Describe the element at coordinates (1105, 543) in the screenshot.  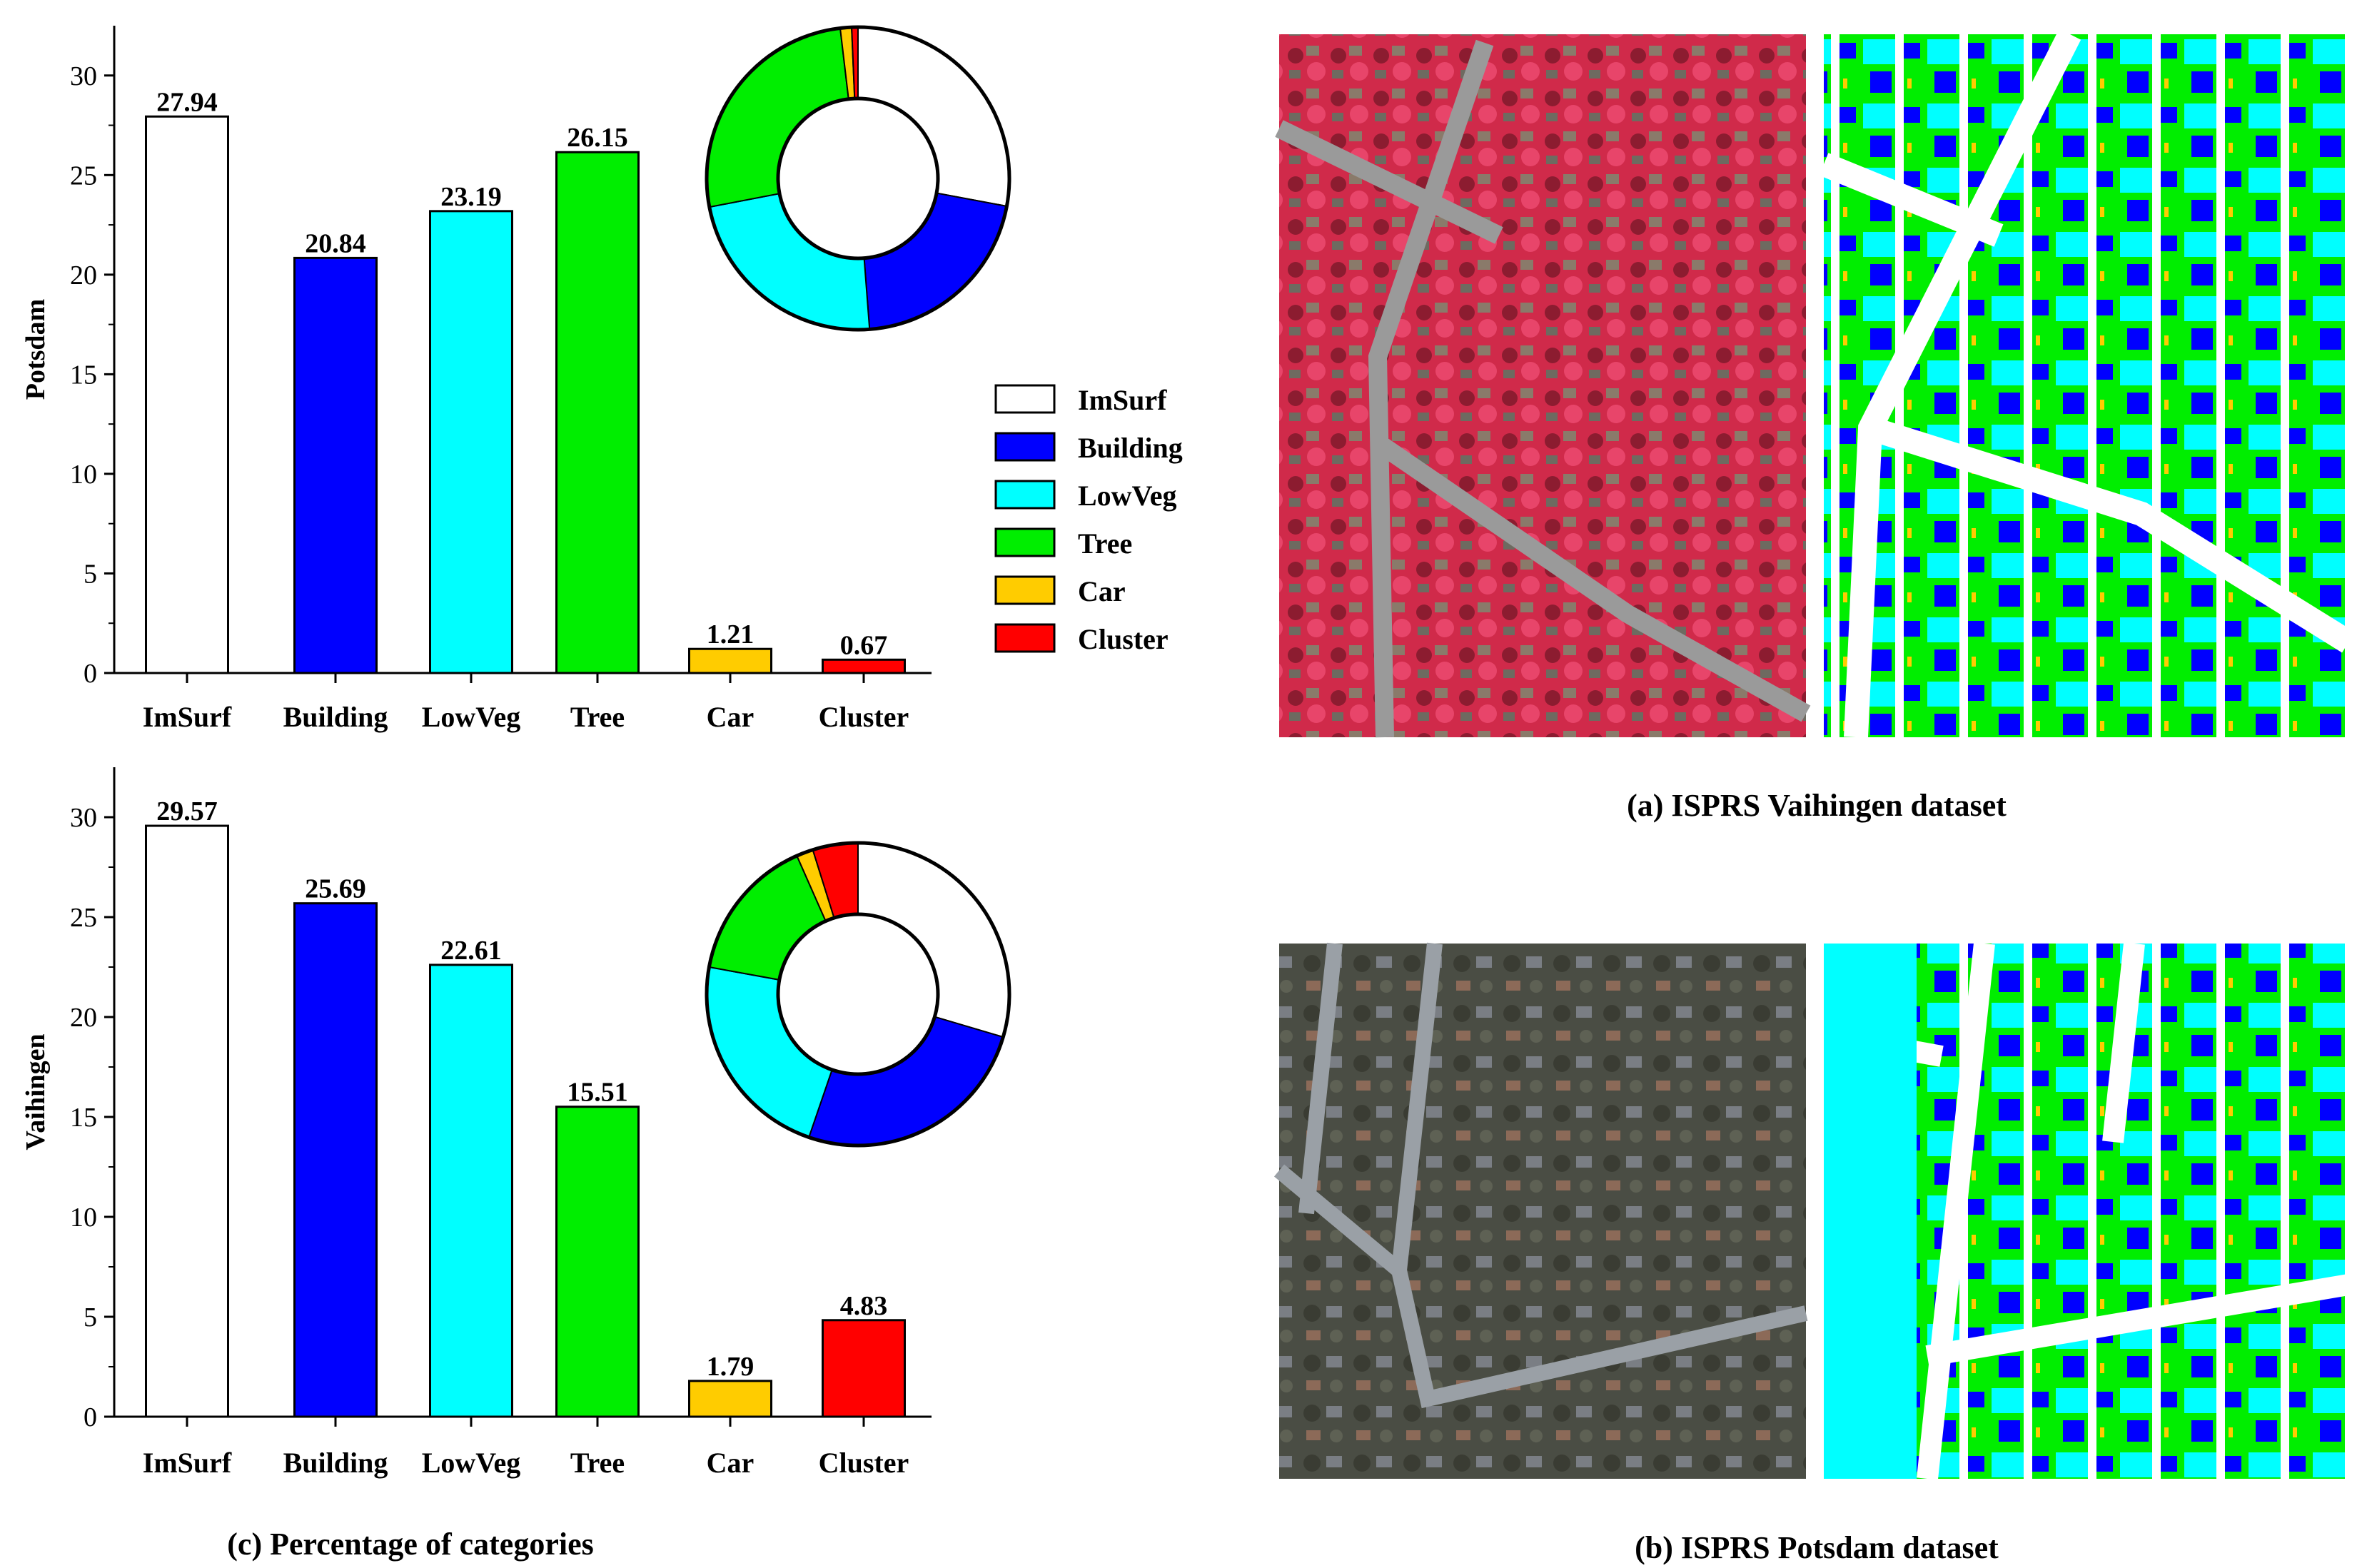
I see `legend-label: Tree` at that location.